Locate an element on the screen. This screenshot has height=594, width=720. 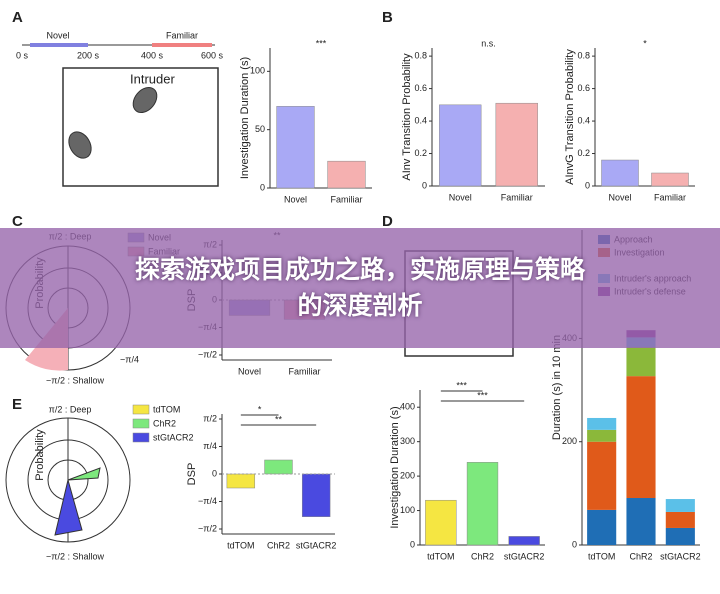
timeline-label: Familiar is located at coordinates (182, 35).